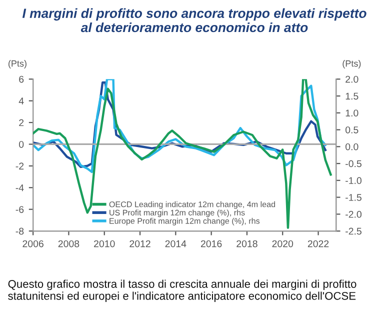 The width and height of the screenshot is (389, 331). Describe the element at coordinates (20, 166) in the screenshot. I see `y-tick-label: -2` at that location.